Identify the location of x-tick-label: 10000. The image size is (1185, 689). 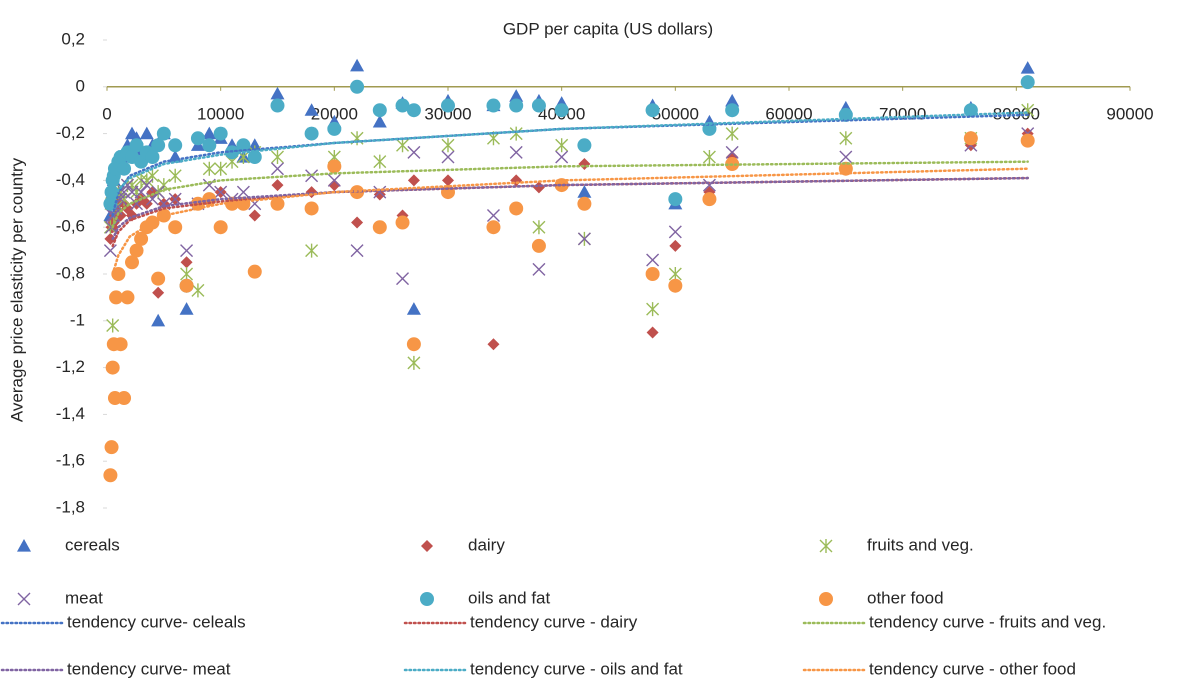
(220, 113).